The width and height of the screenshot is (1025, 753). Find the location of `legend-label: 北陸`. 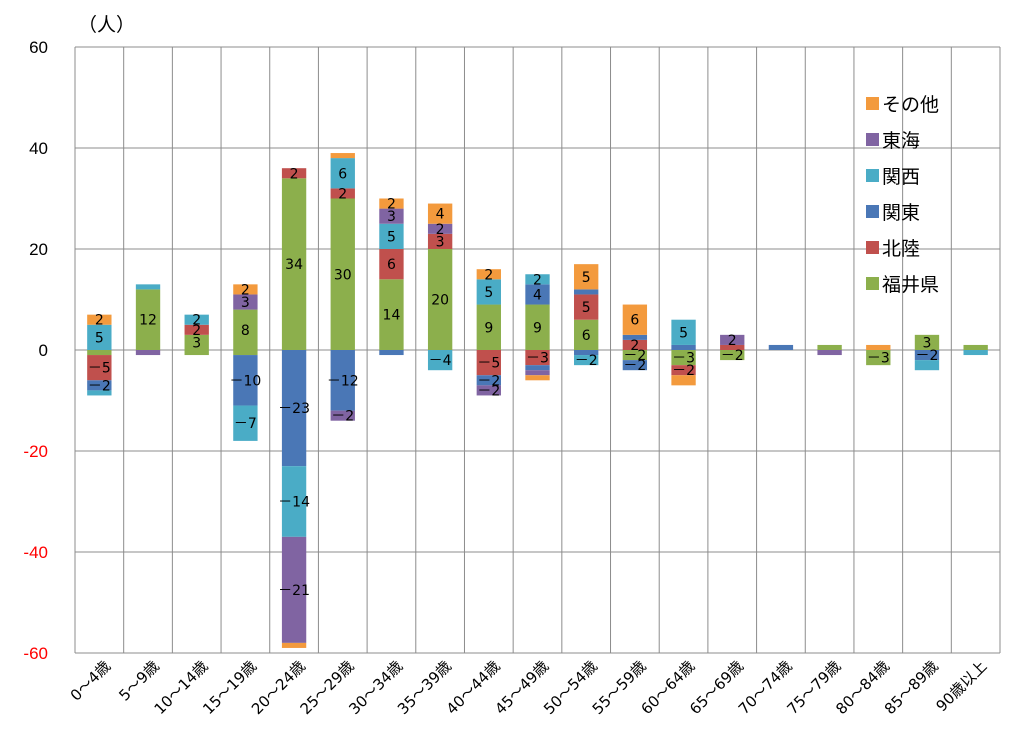

legend-label: 北陸 is located at coordinates (901, 249).